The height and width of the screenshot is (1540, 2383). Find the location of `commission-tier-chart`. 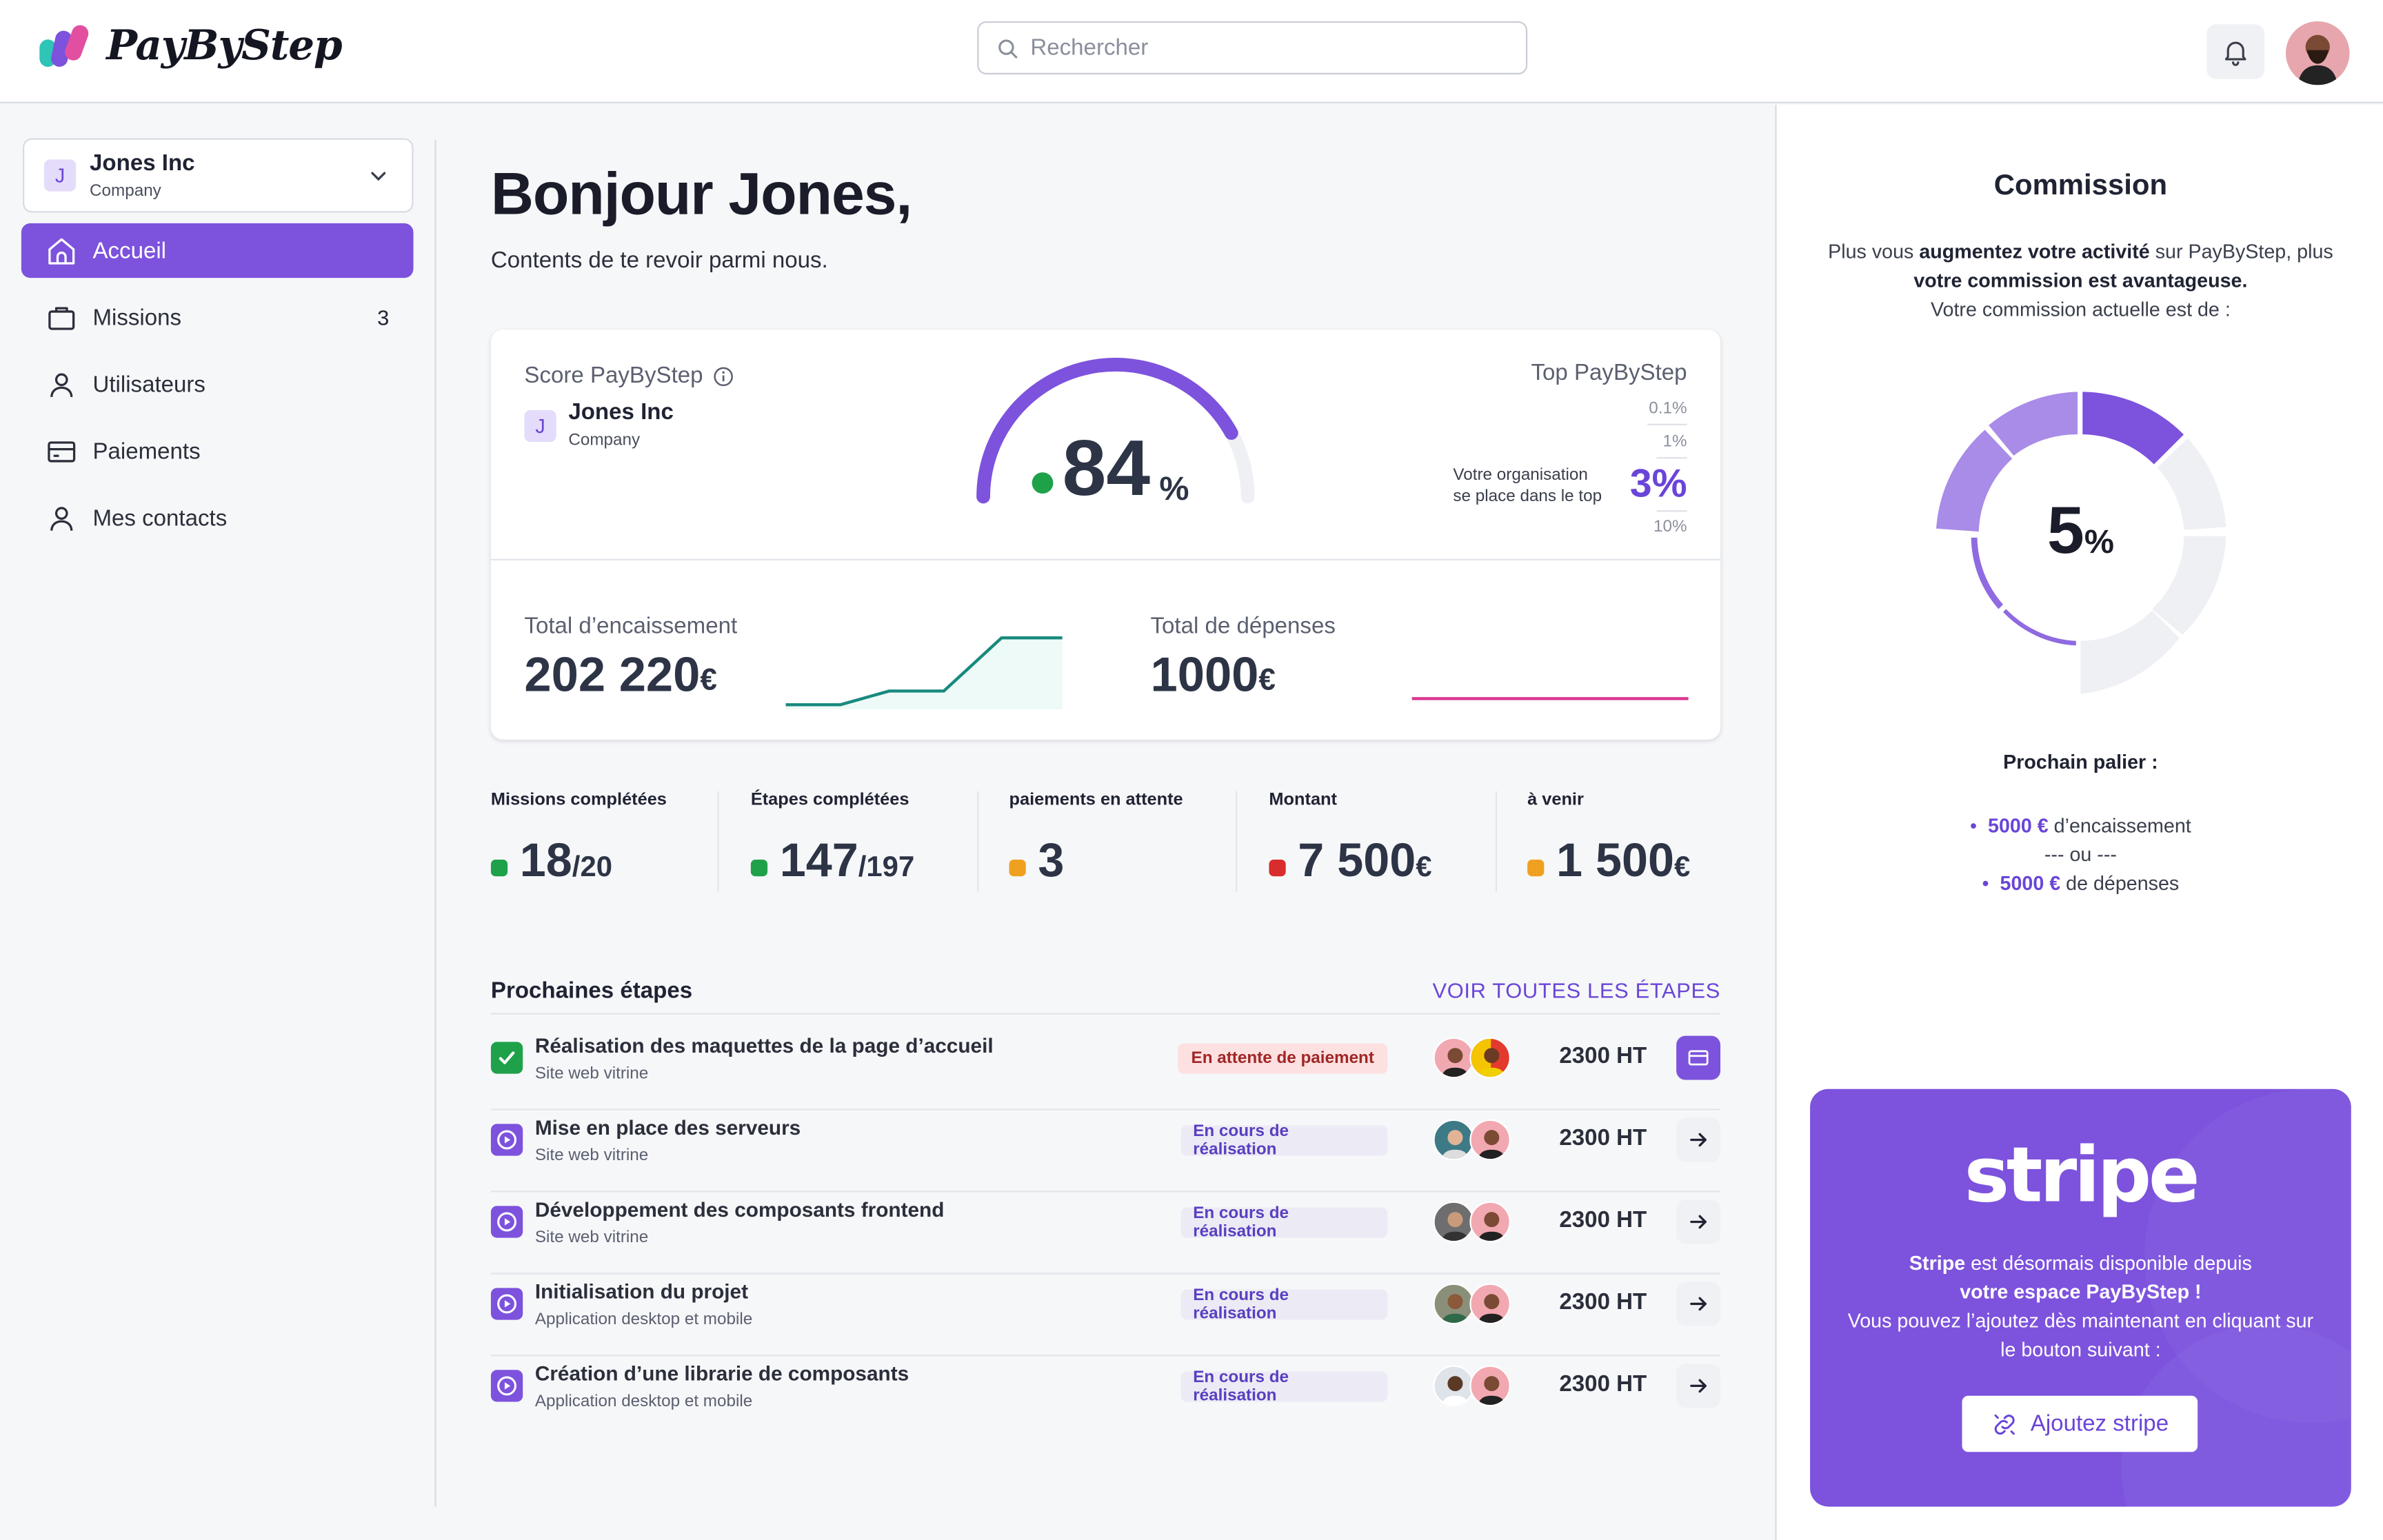

commission-tier-chart is located at coordinates (2081, 543).